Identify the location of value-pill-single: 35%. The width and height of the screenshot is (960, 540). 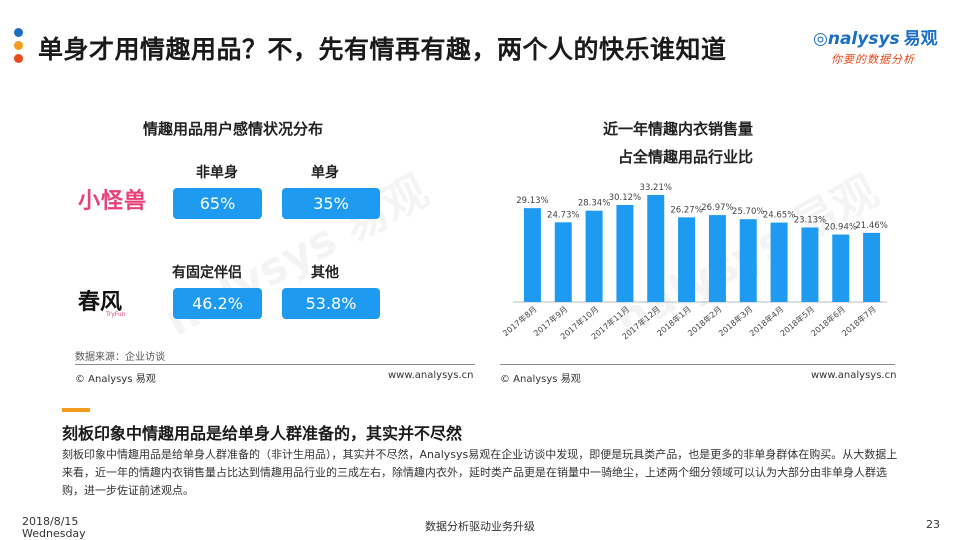
(331, 203).